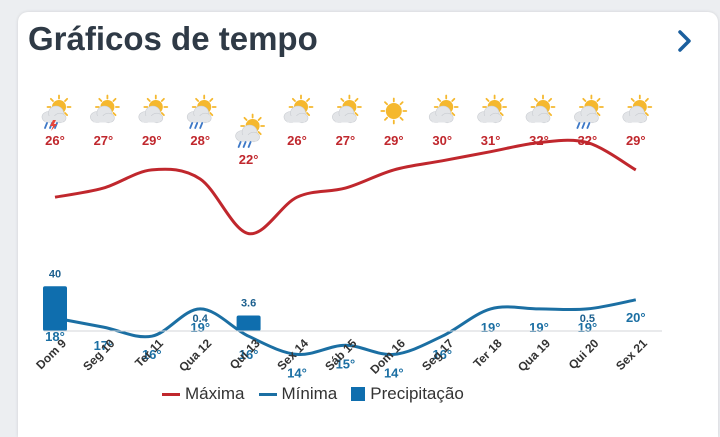  I want to click on legend-item-precip: Precipitação, so click(407, 394).